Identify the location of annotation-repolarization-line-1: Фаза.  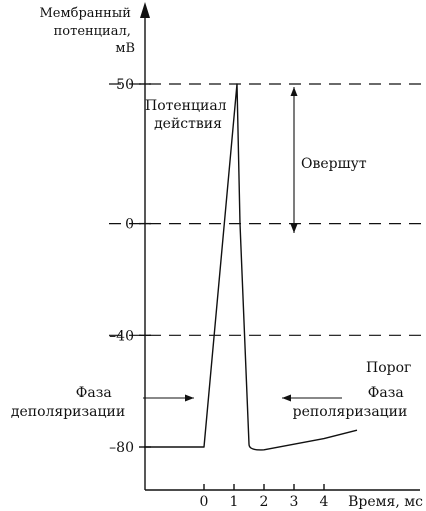
(386, 393).